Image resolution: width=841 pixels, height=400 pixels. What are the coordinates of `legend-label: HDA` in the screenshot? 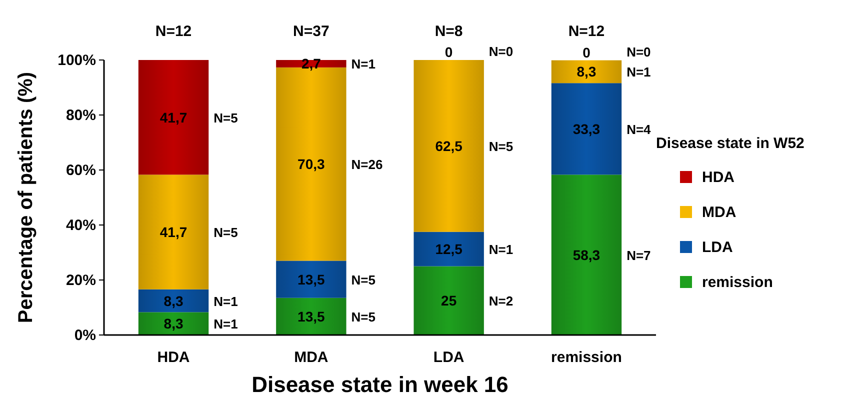 It's located at (718, 177).